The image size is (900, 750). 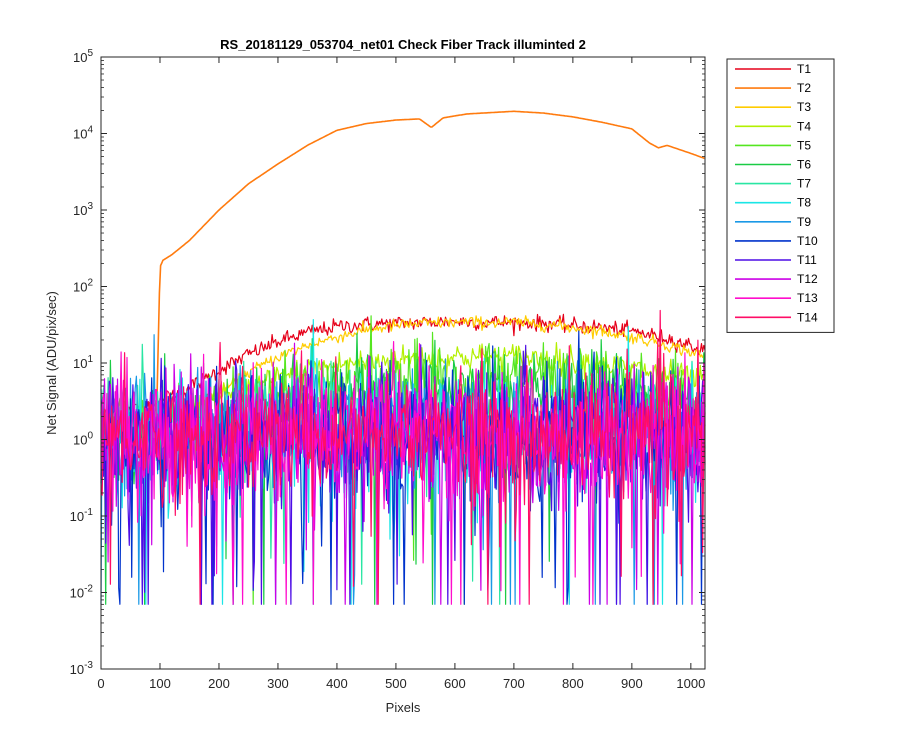 I want to click on y-tick-label: 10¹, so click(x=83, y=362).